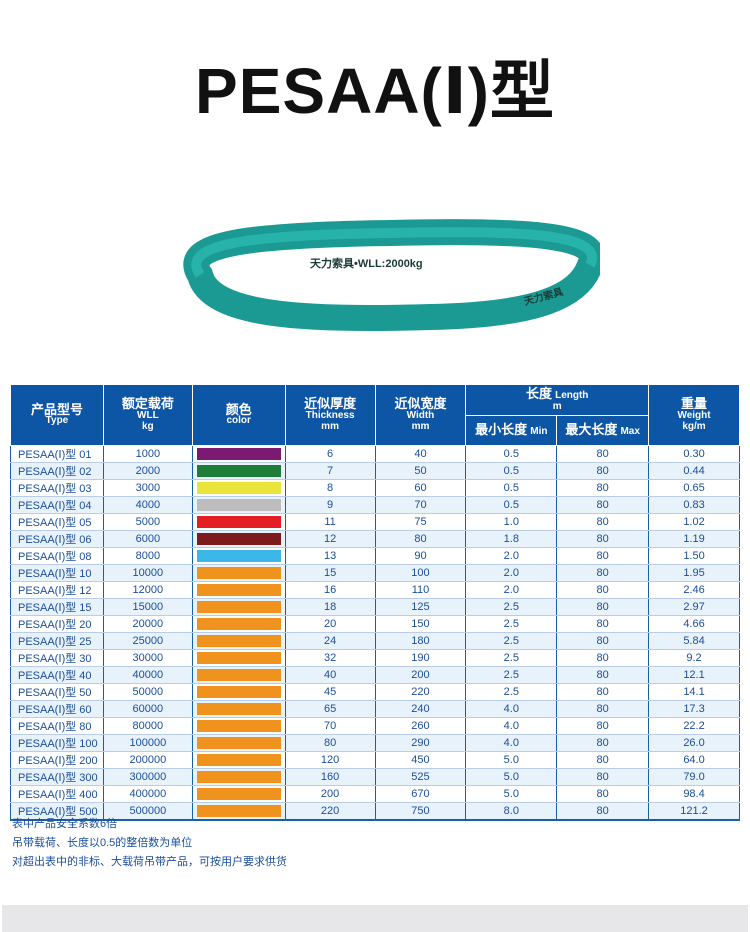 Image resolution: width=750 pixels, height=932 pixels. What do you see at coordinates (694, 692) in the screenshot?
I see `cell-weight: 14.1` at bounding box center [694, 692].